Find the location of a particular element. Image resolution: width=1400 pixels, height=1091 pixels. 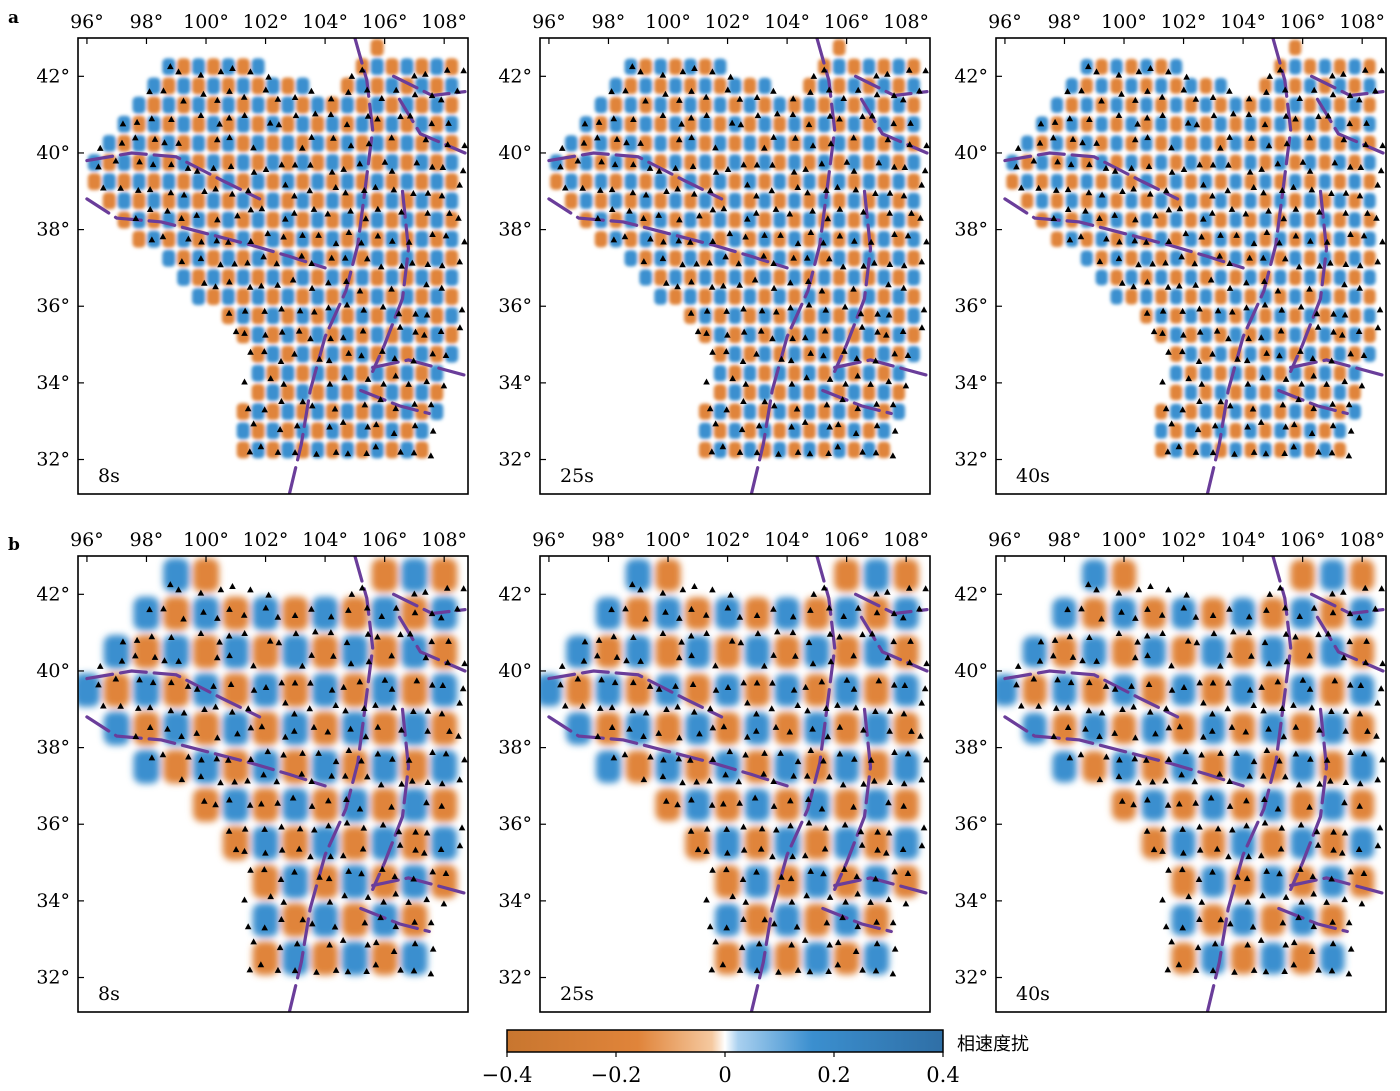

fault-line is located at coordinates (853, 281).